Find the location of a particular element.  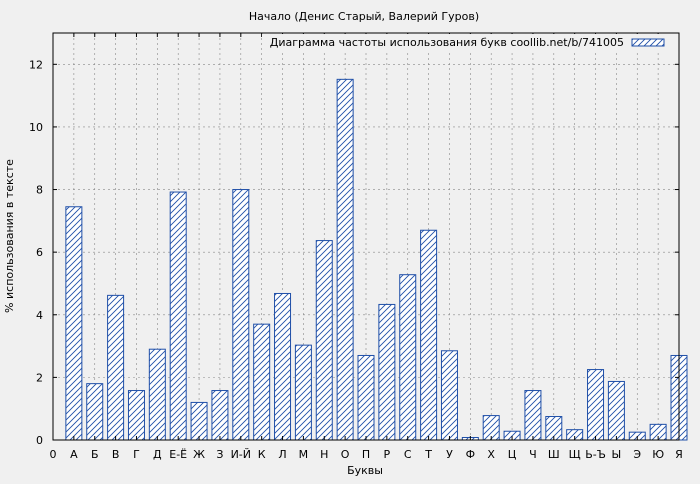

x-tick-label: О is located at coordinates (345, 454).